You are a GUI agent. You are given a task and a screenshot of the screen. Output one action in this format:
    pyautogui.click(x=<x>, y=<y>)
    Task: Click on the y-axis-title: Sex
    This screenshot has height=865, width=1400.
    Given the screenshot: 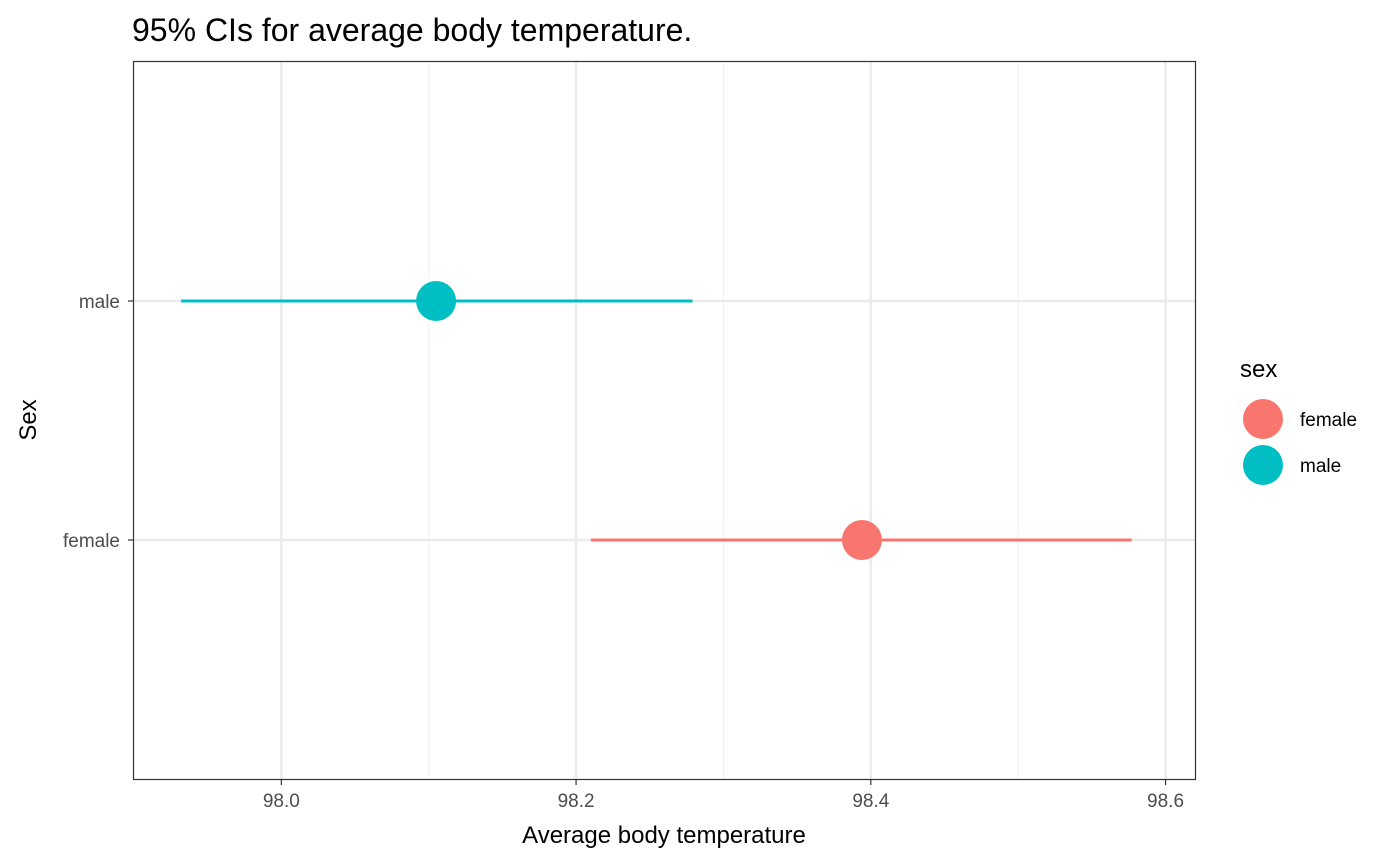 What is the action you would take?
    pyautogui.click(x=28, y=419)
    